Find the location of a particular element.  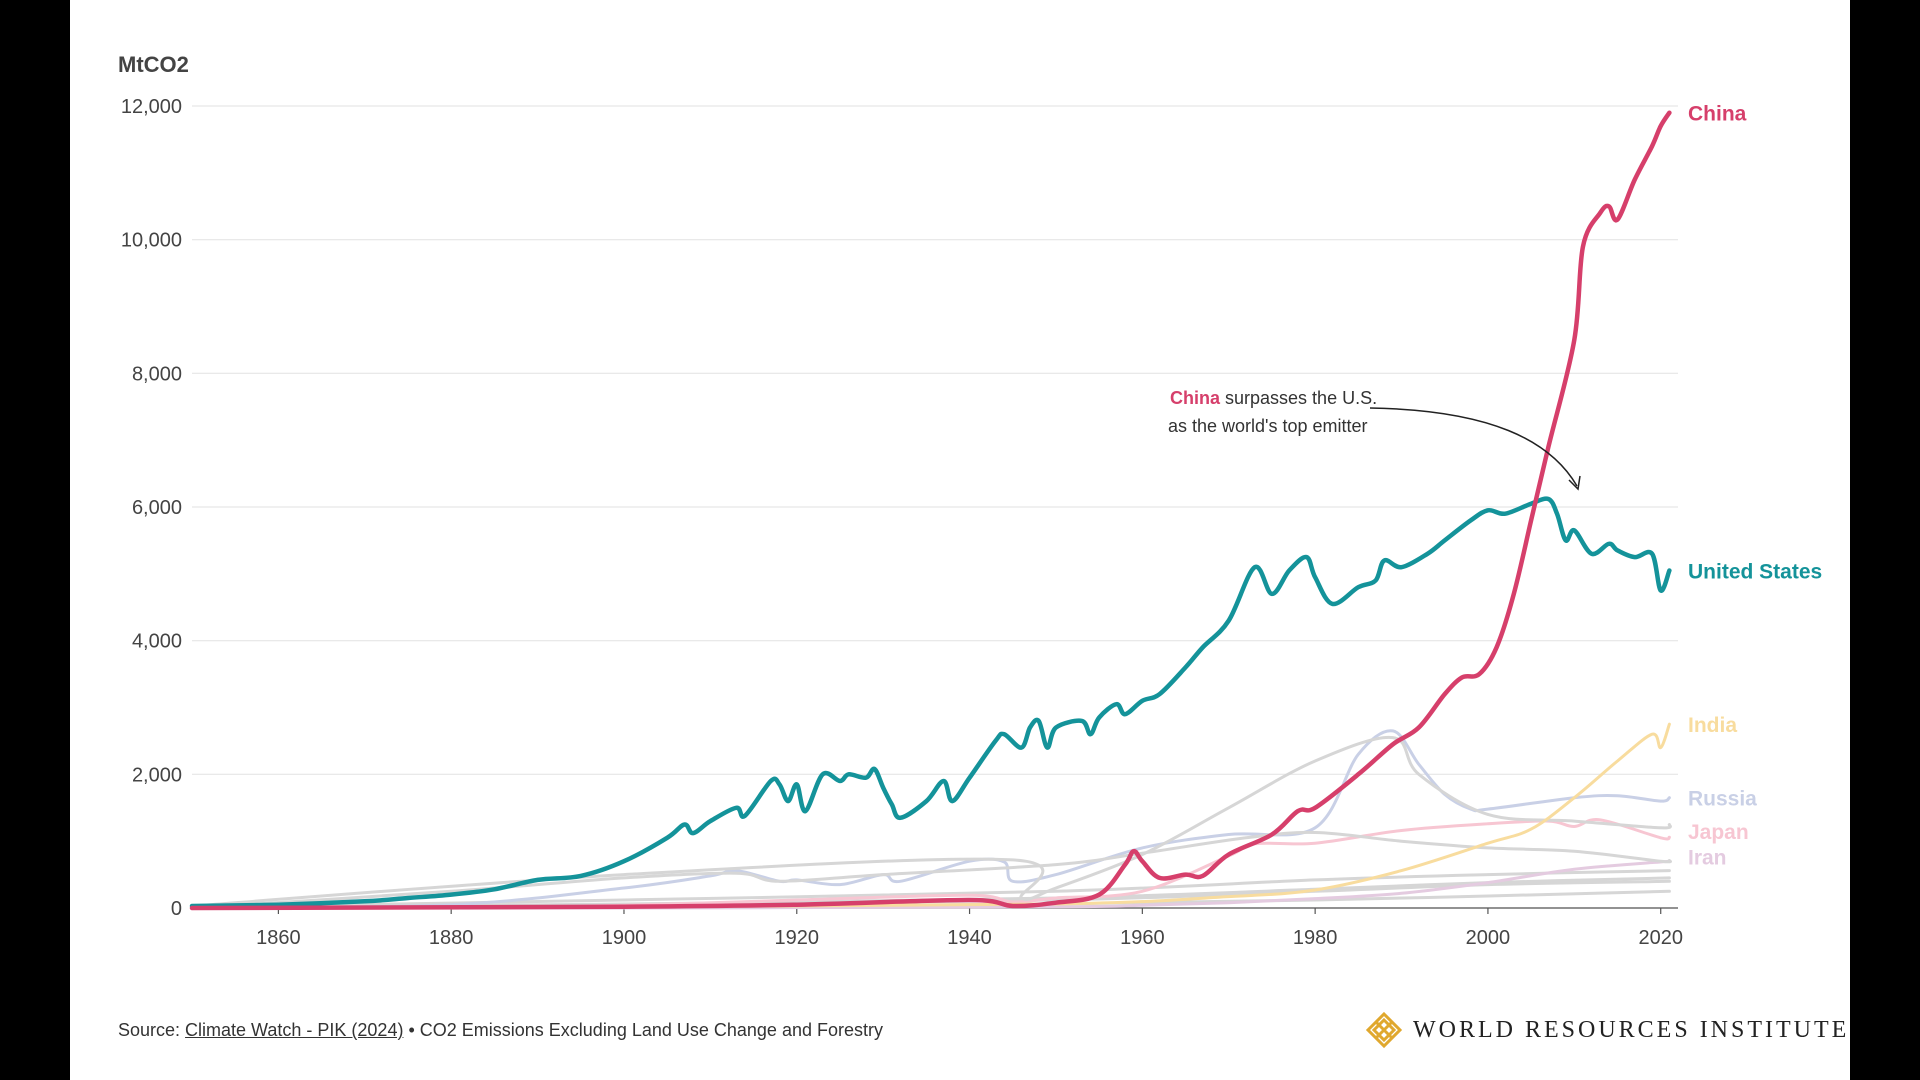

annotation-line-1: China surpasses the U.S. is located at coordinates (1273, 398).